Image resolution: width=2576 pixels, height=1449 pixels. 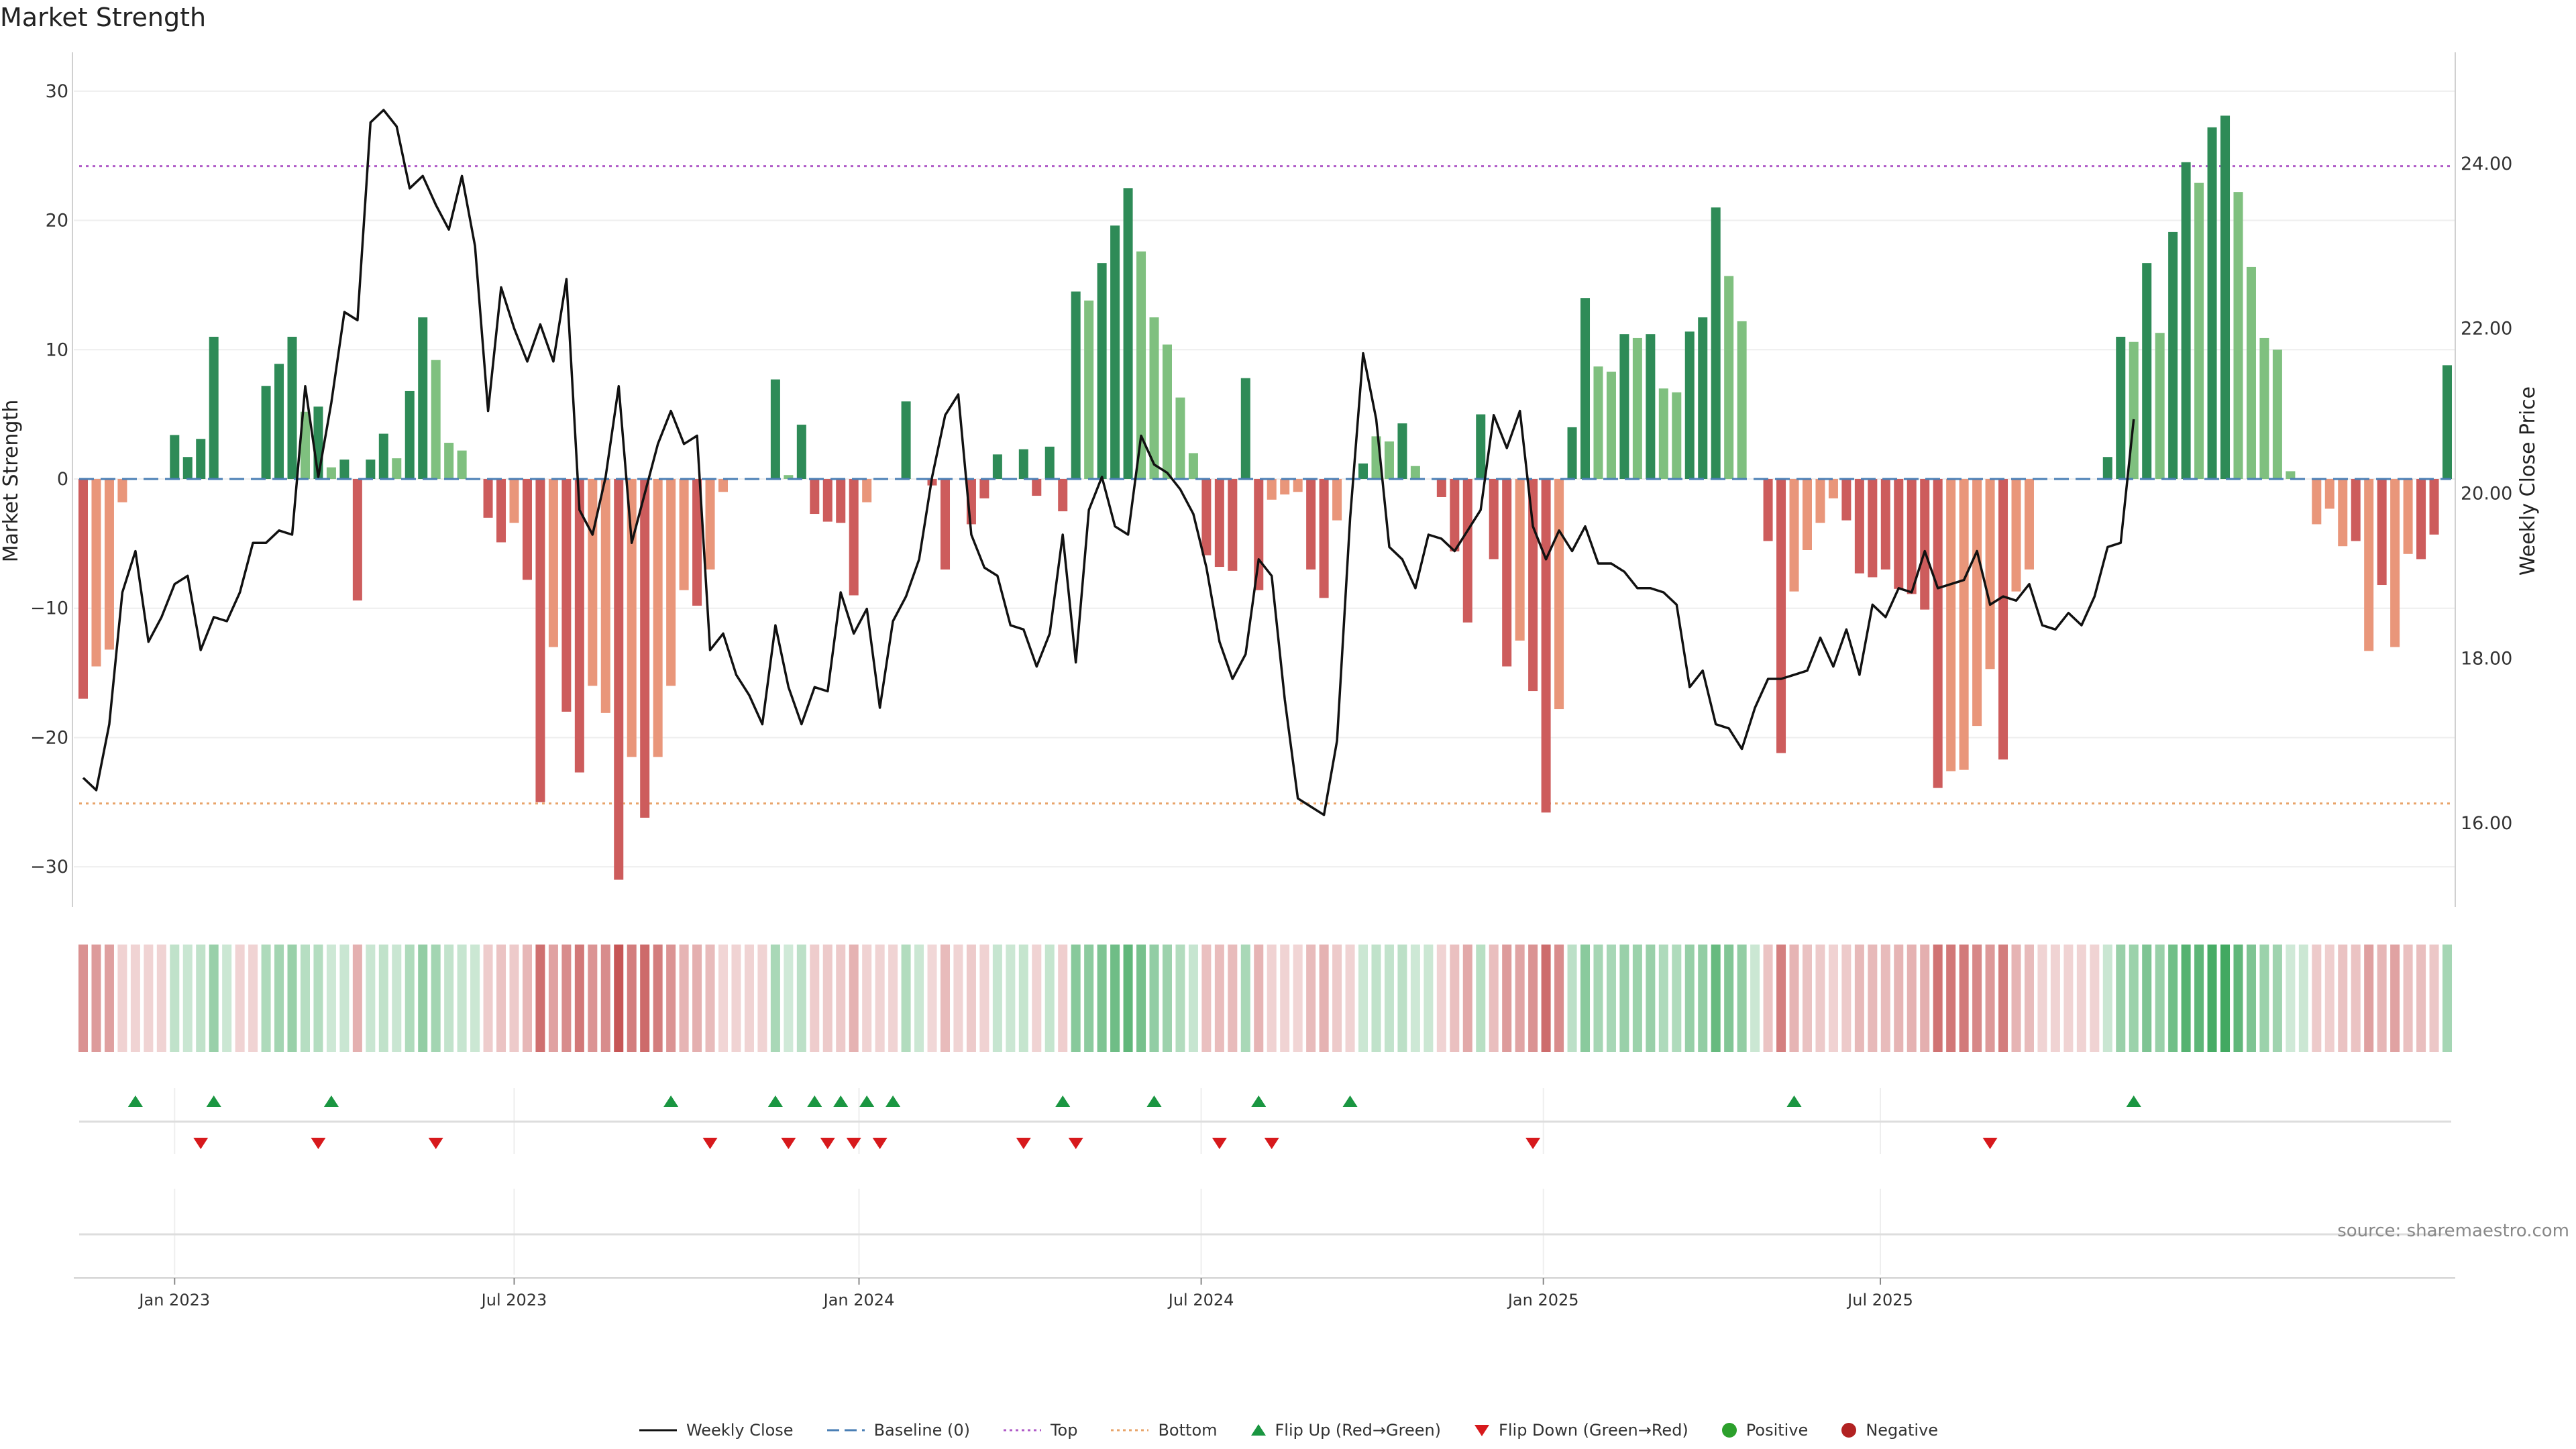 I want to click on x-tick-label: Jan 2024, so click(x=858, y=1300).